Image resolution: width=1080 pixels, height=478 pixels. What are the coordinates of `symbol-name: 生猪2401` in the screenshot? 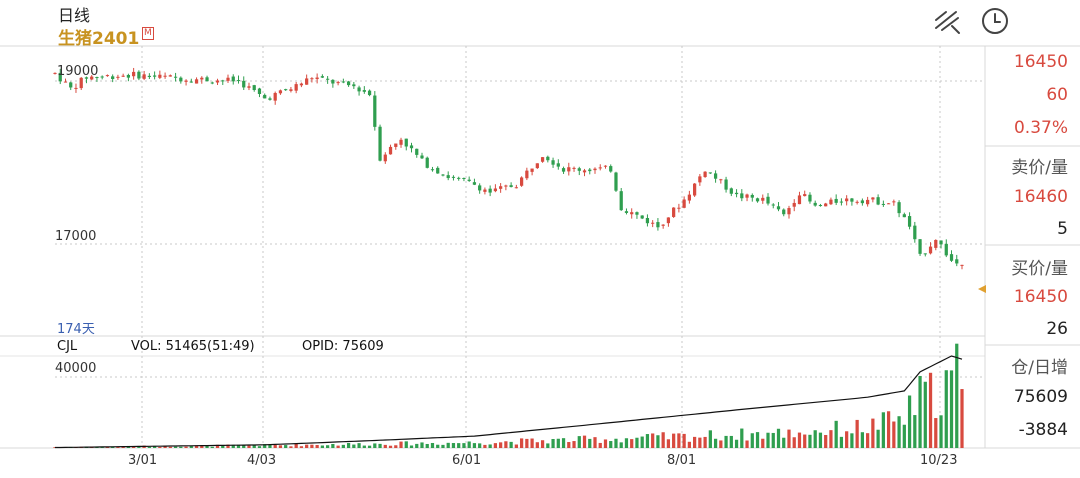 It's located at (99, 39).